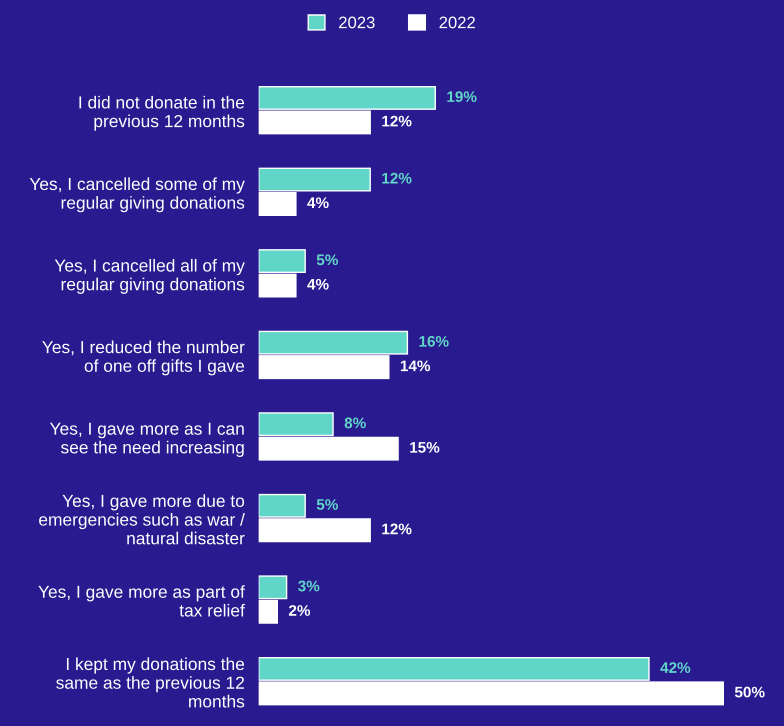  I want to click on data-label: 15%, so click(425, 447).